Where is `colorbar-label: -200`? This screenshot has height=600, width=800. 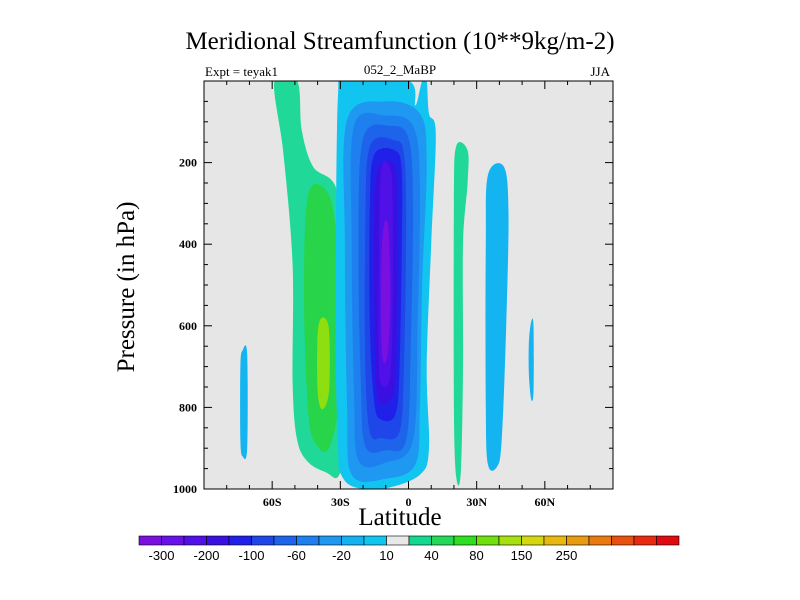 colorbar-label: -200 is located at coordinates (206, 555).